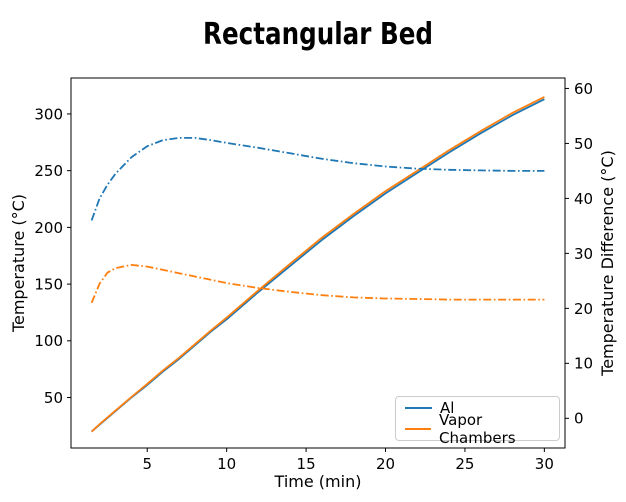  Describe the element at coordinates (48, 114) in the screenshot. I see `left-y-tick-label: 300` at that location.